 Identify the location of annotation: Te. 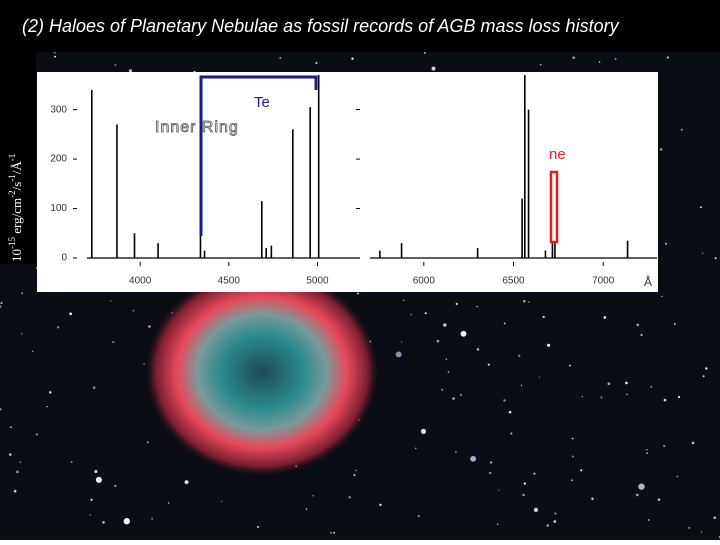
(262, 102).